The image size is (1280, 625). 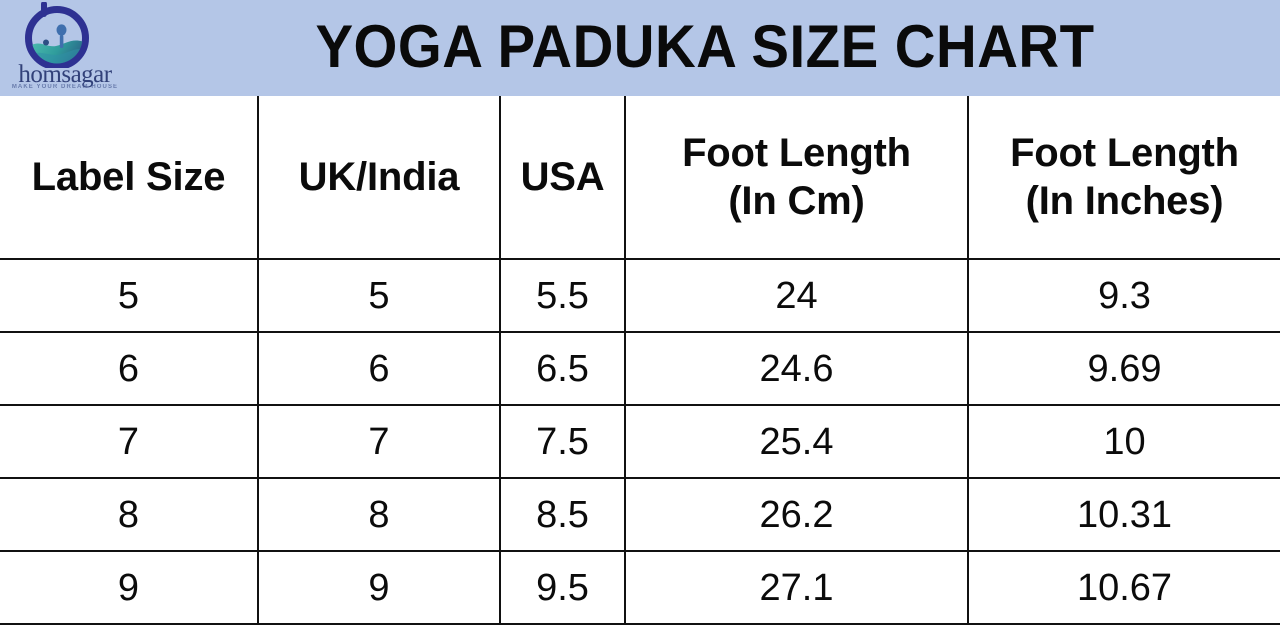 I want to click on column-header-line1: USA, so click(x=562, y=177).